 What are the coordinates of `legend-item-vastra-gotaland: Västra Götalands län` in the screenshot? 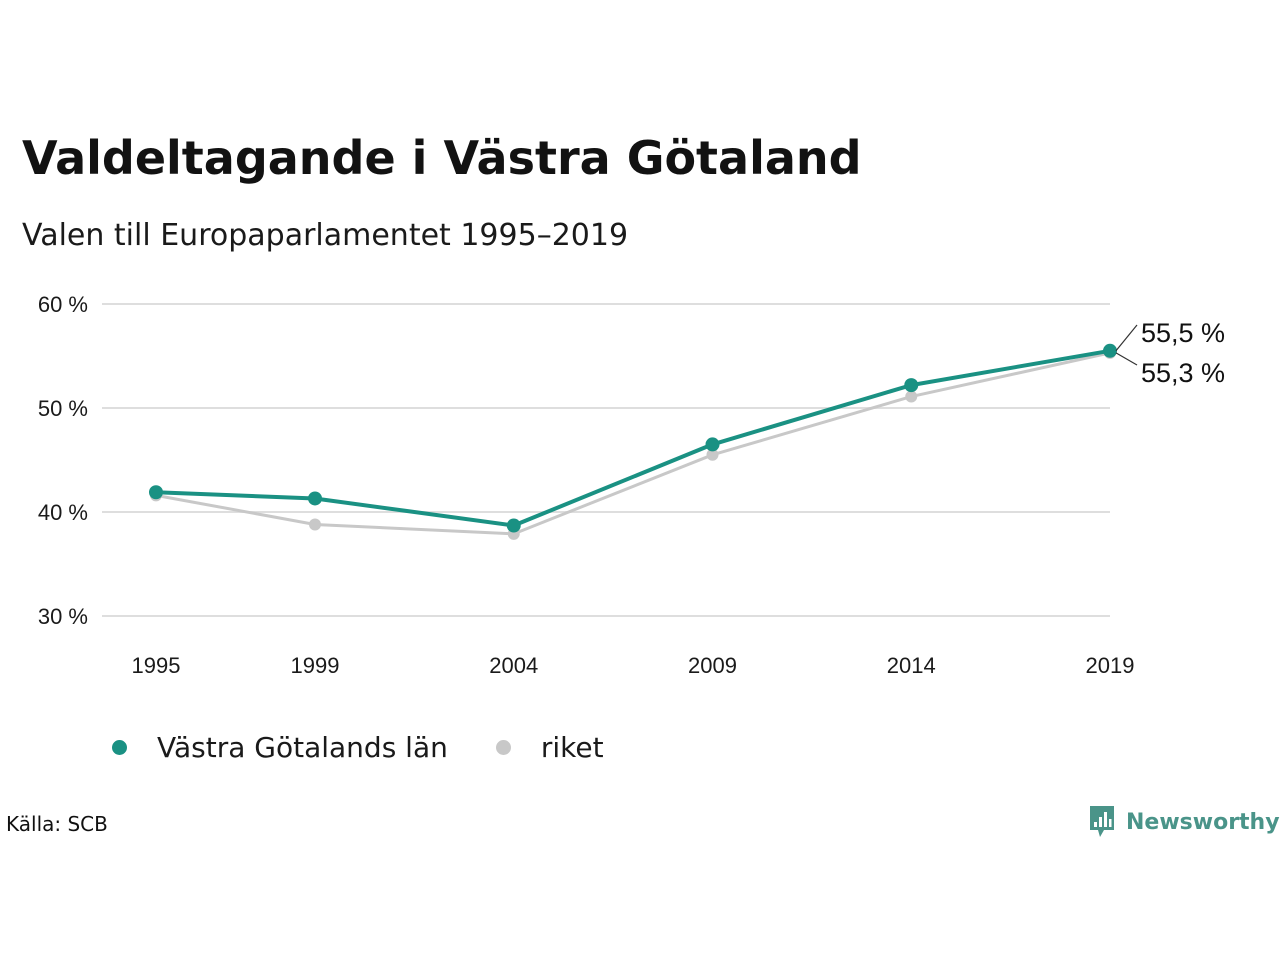 It's located at (280, 747).